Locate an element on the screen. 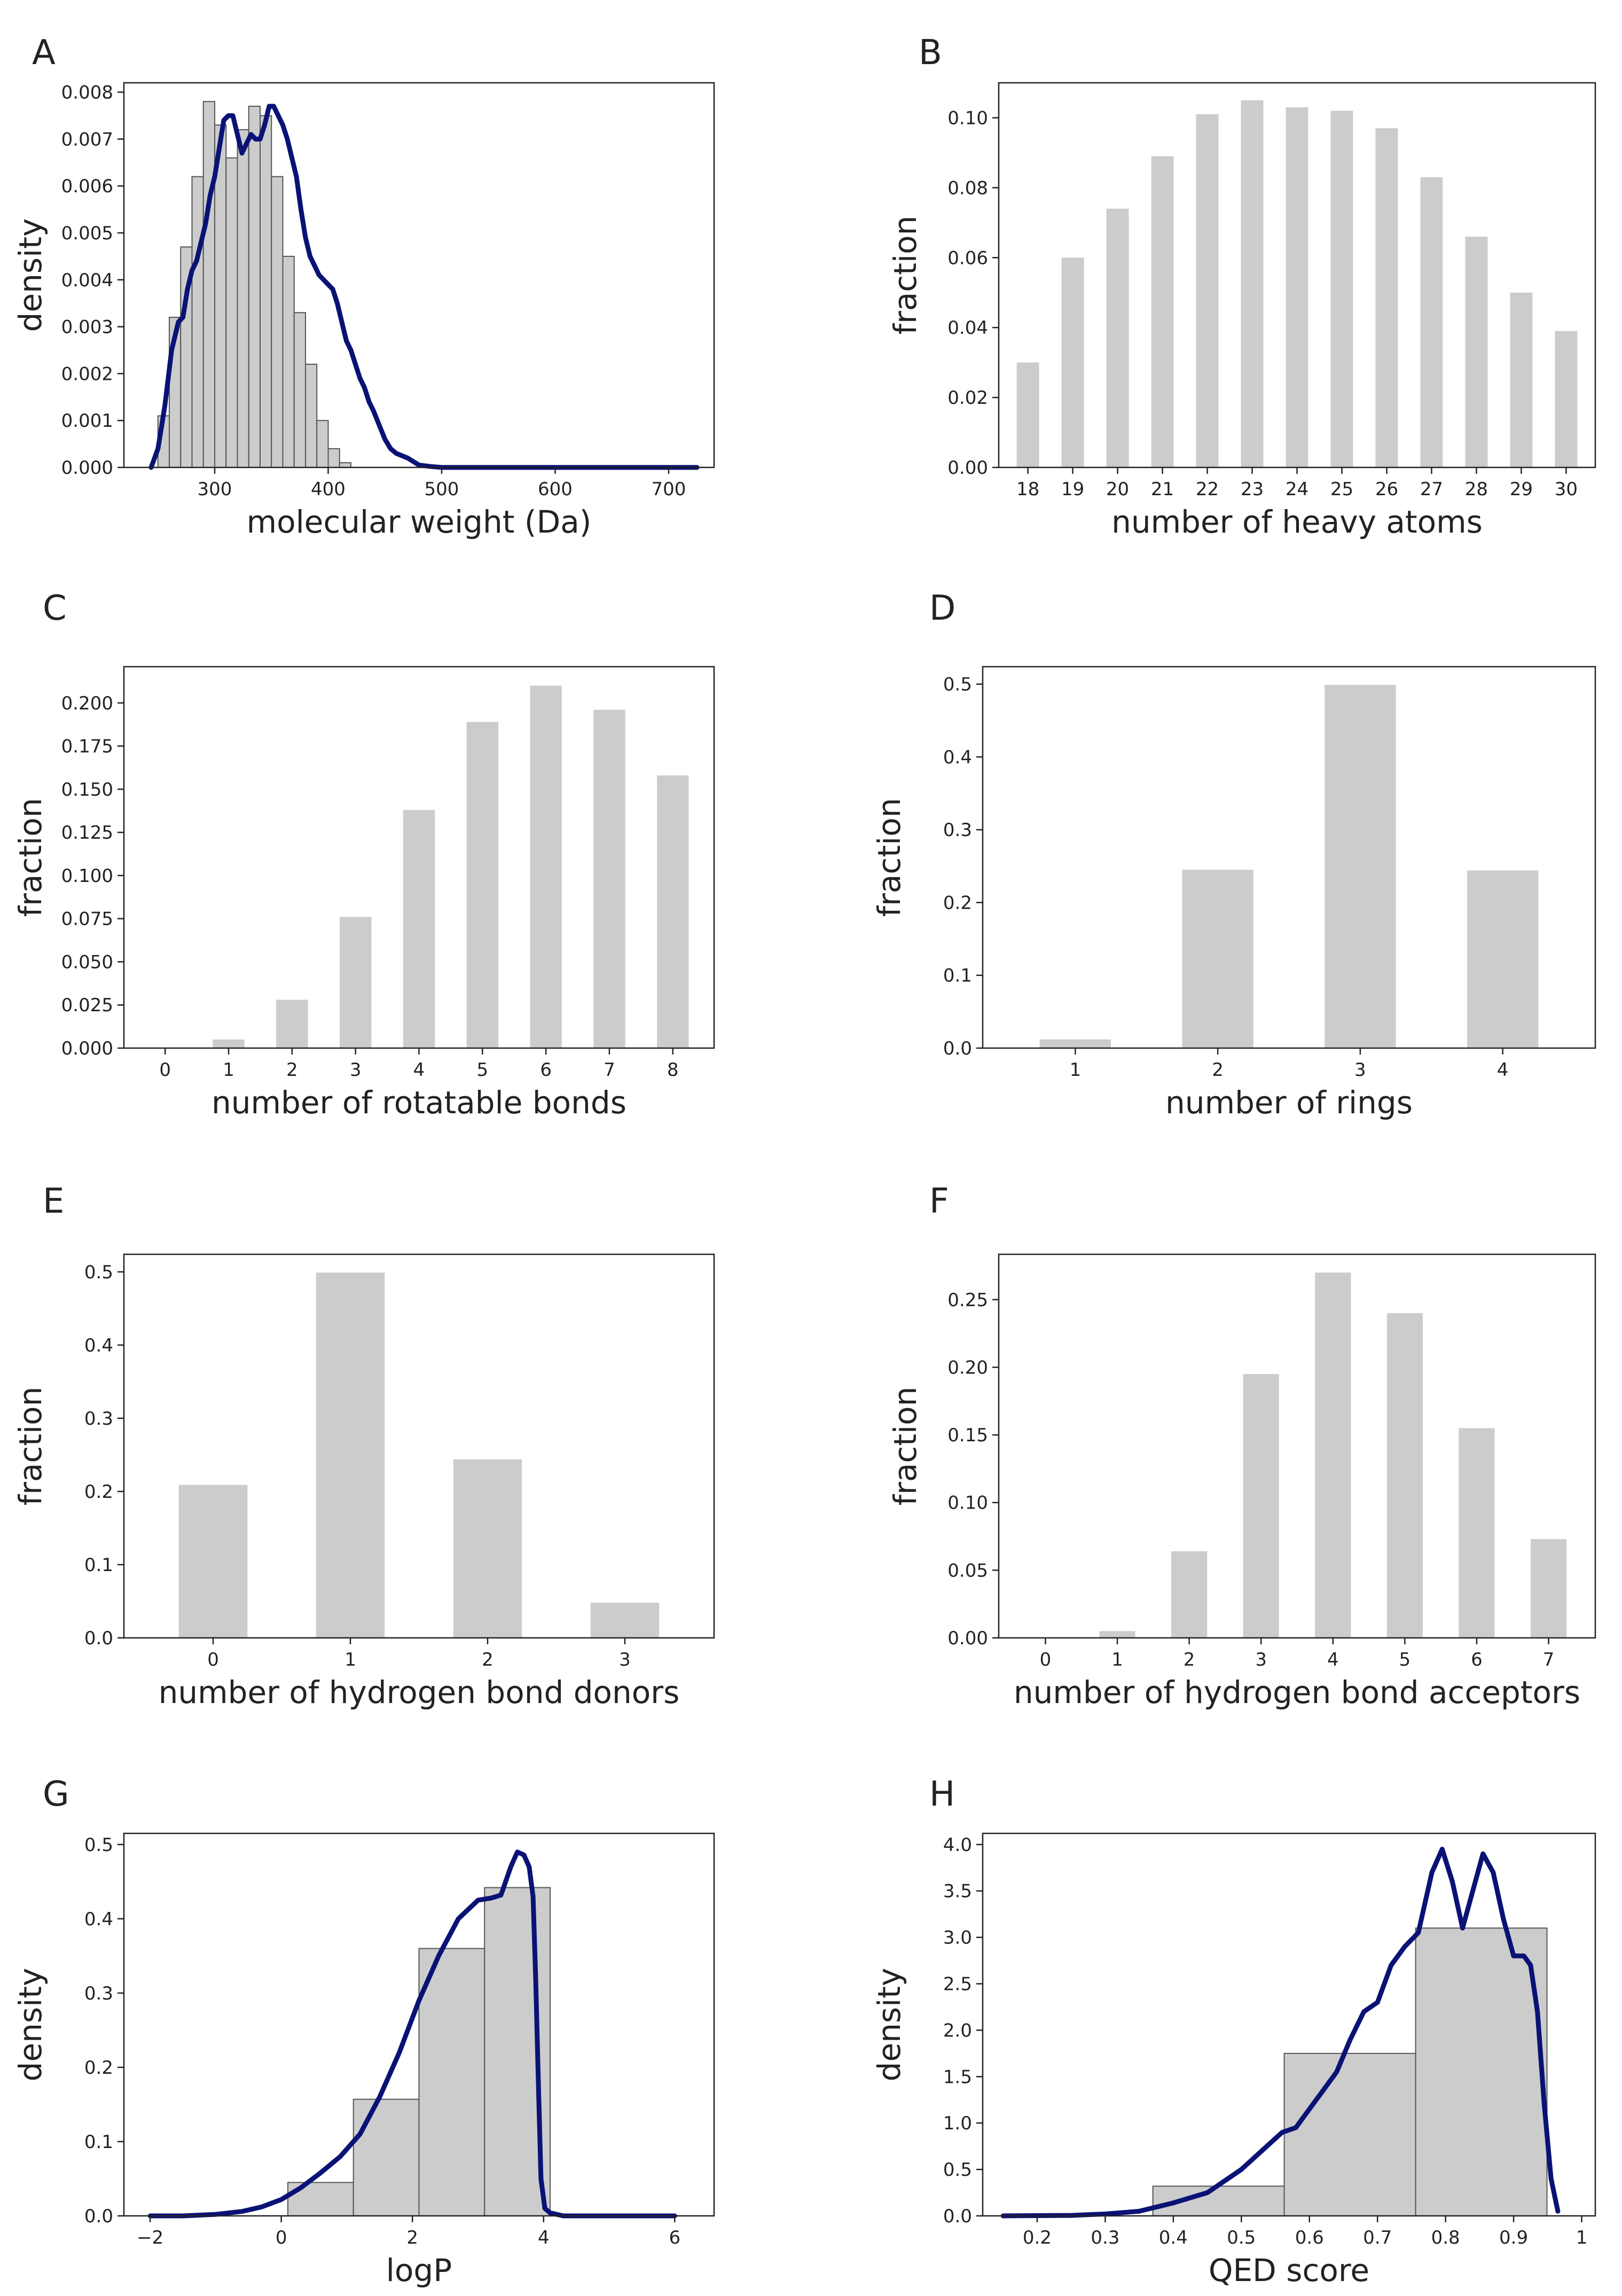 The width and height of the screenshot is (1622, 2296). y-axis-label: fraction is located at coordinates (905, 275).